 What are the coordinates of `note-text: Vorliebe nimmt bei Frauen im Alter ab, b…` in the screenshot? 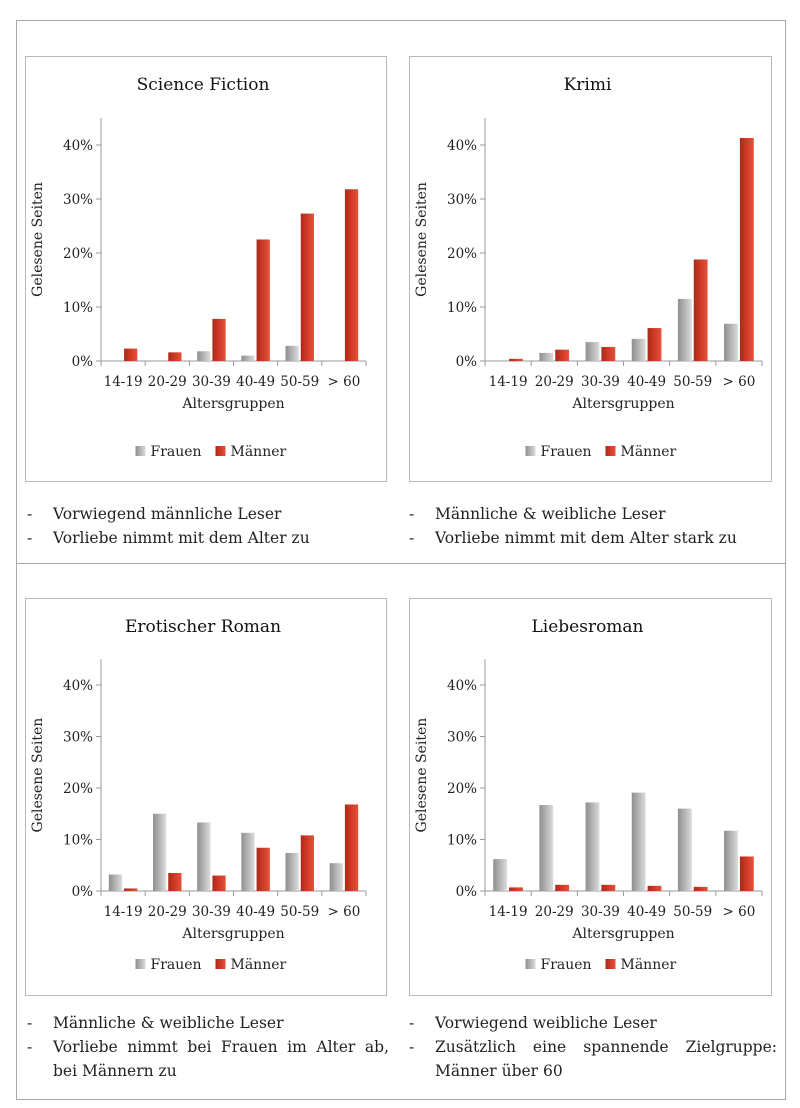 It's located at (221, 1059).